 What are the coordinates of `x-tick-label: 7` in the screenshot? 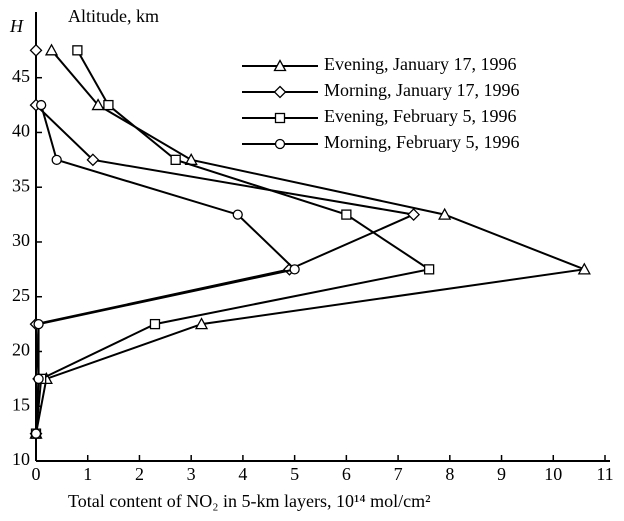 It's located at (398, 474).